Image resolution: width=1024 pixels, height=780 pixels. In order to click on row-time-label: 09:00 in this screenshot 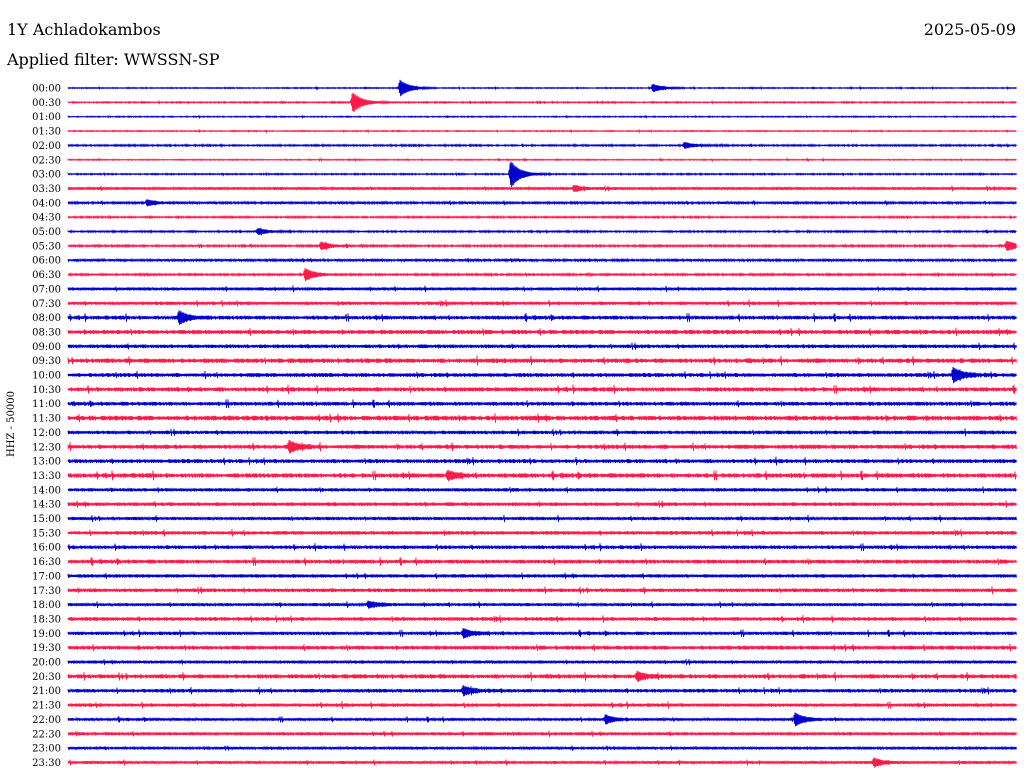, I will do `click(46, 347)`.